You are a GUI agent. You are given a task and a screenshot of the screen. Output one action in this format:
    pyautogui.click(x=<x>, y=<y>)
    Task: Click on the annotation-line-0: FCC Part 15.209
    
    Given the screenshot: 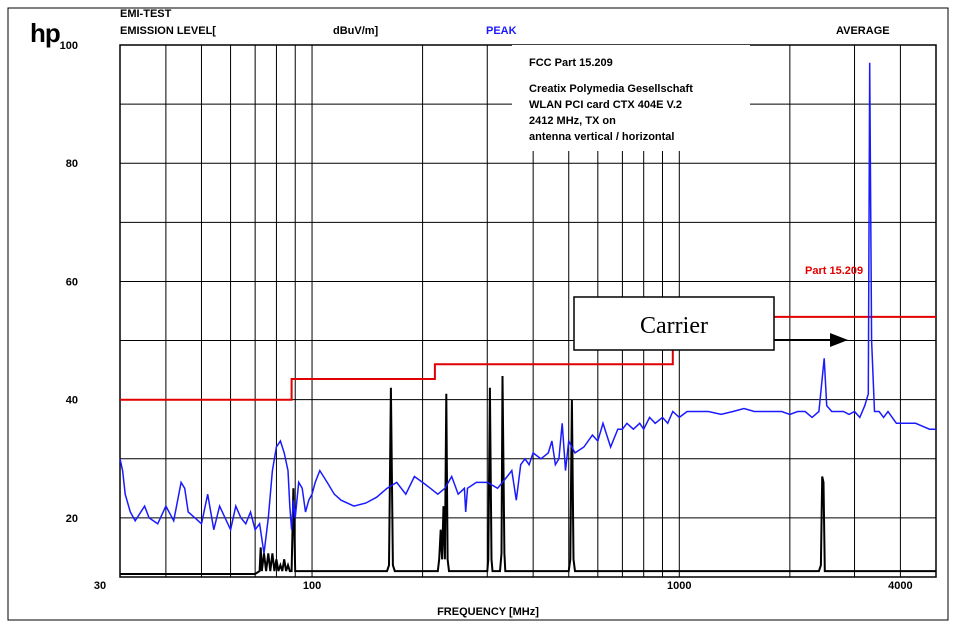 What is the action you would take?
    pyautogui.click(x=571, y=63)
    